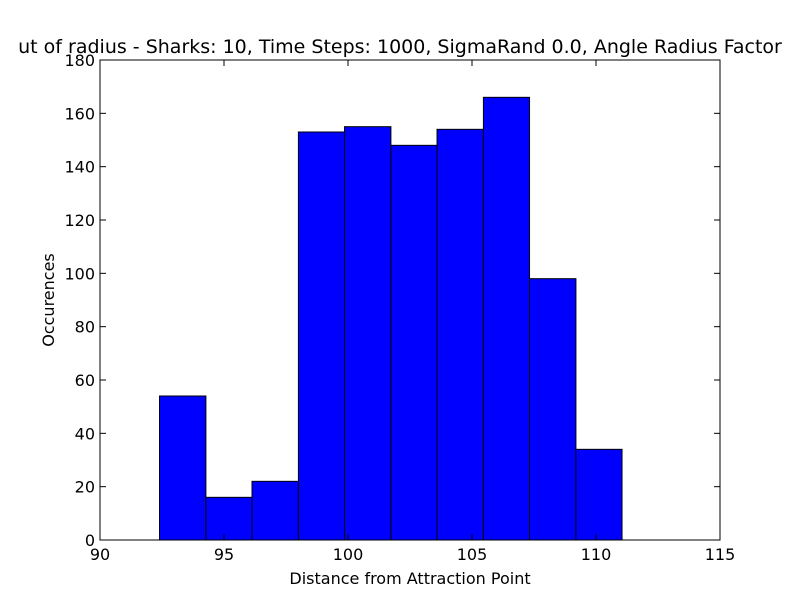 This screenshot has height=600, width=800. I want to click on y-tick-label: 160, so click(79, 113).